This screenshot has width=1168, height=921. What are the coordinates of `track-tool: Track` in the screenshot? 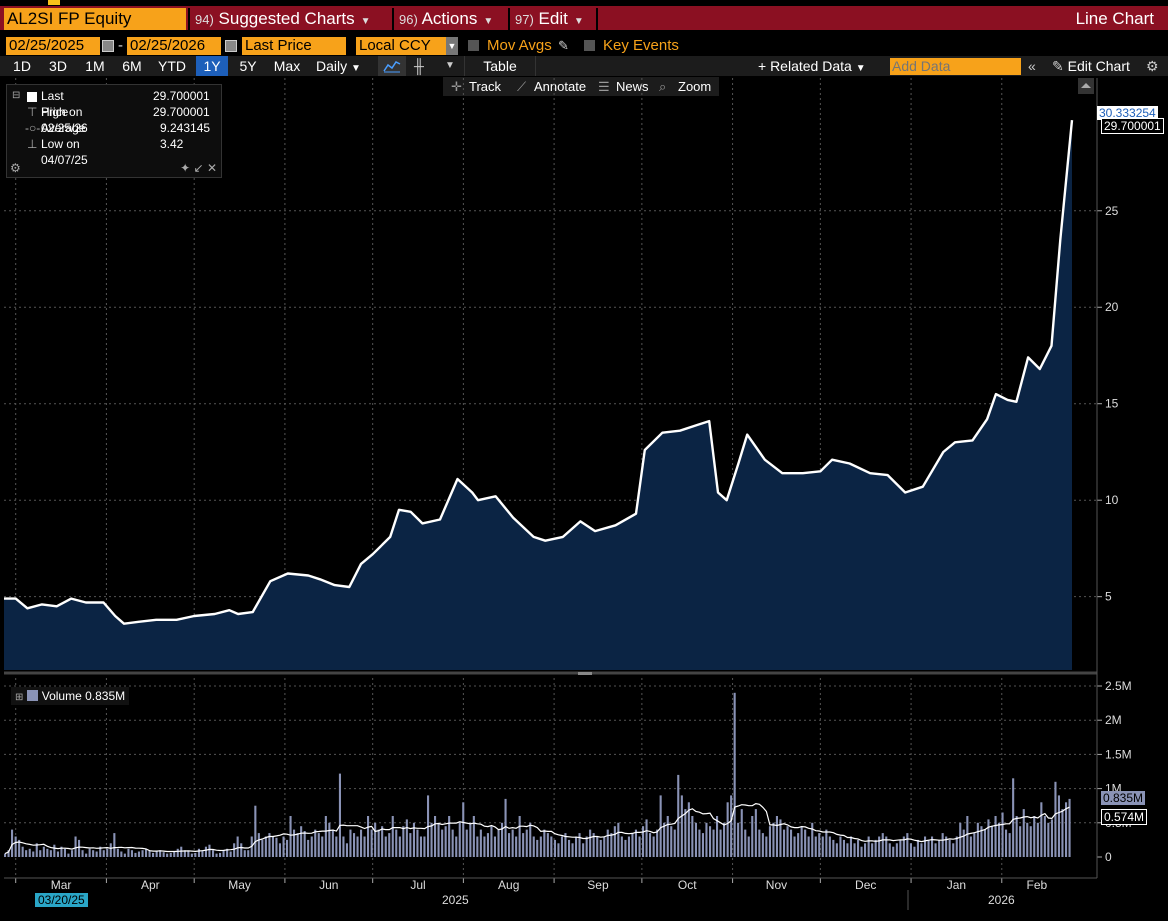 It's located at (485, 86).